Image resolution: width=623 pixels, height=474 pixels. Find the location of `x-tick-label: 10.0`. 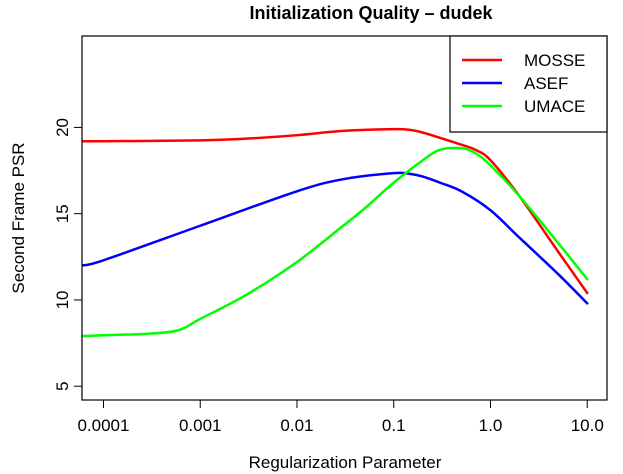

x-tick-label: 10.0 is located at coordinates (587, 425).